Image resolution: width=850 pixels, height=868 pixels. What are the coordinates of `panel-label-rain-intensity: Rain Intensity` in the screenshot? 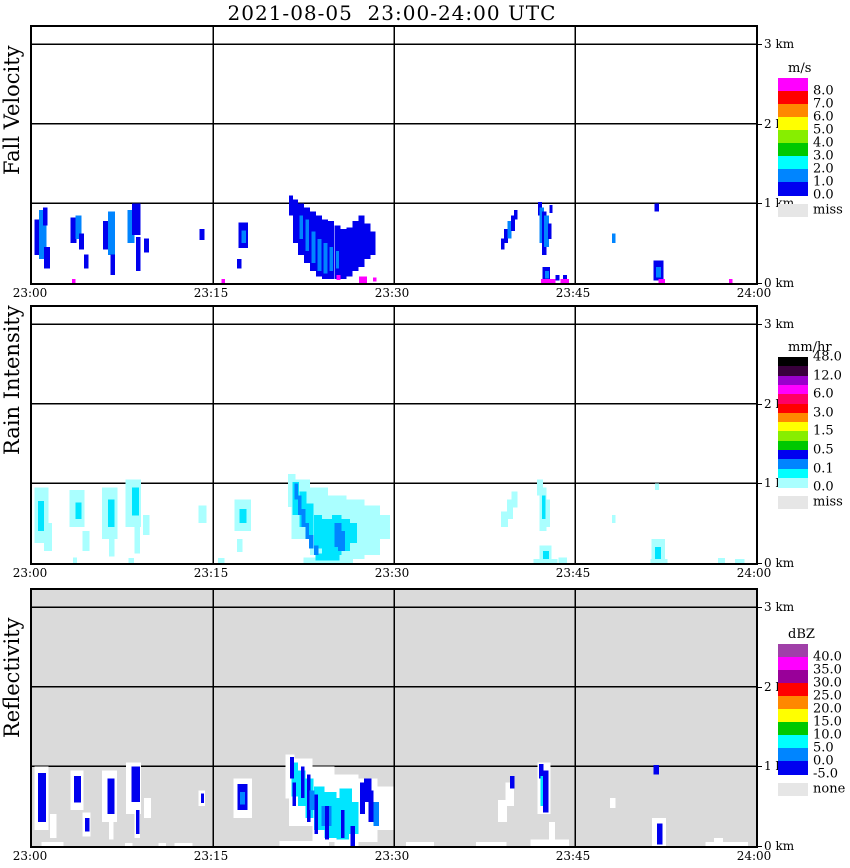 It's located at (12, 380).